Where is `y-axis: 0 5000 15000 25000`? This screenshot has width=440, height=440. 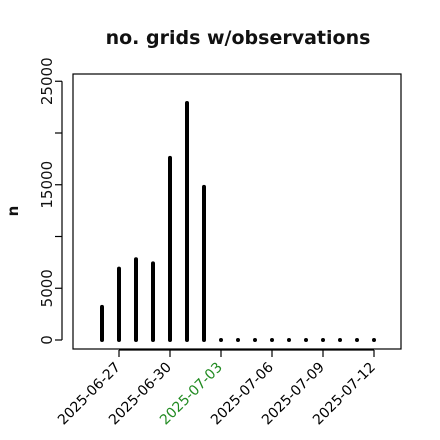 y-axis: 0 5000 15000 25000 is located at coordinates (50, 201).